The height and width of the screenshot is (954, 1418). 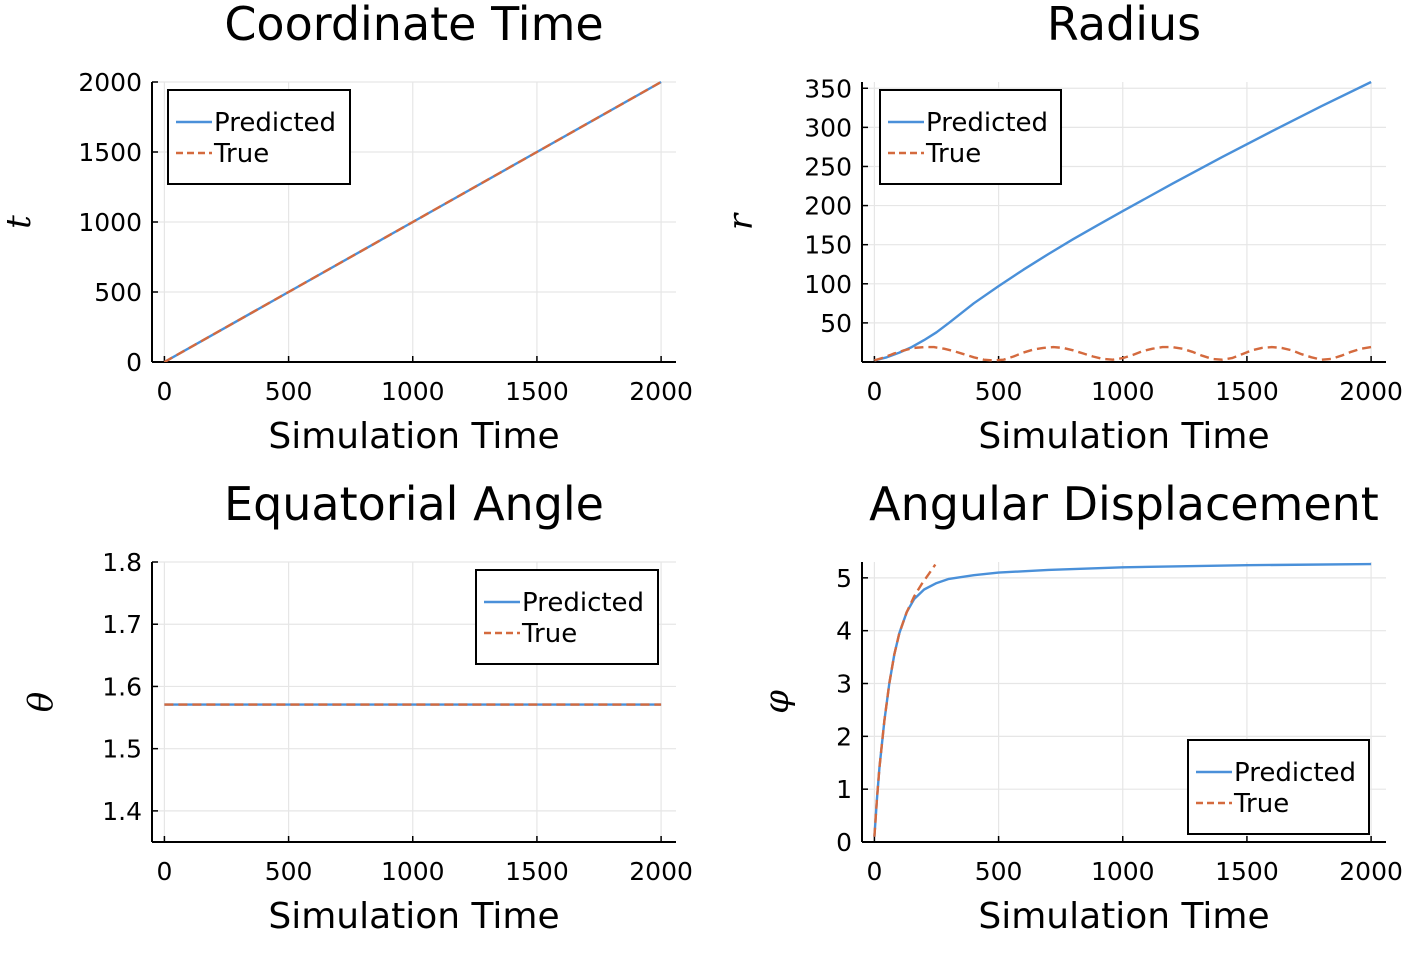 I want to click on y-tick-label: 1.6, so click(x=122, y=686).